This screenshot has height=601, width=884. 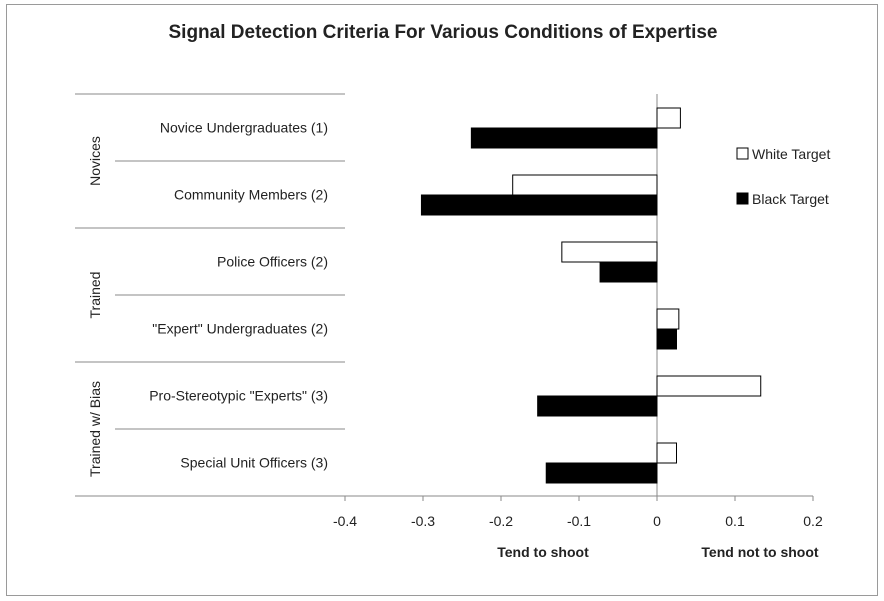 What do you see at coordinates (95, 429) in the screenshot?
I see `group-label: Trained w/ Bias` at bounding box center [95, 429].